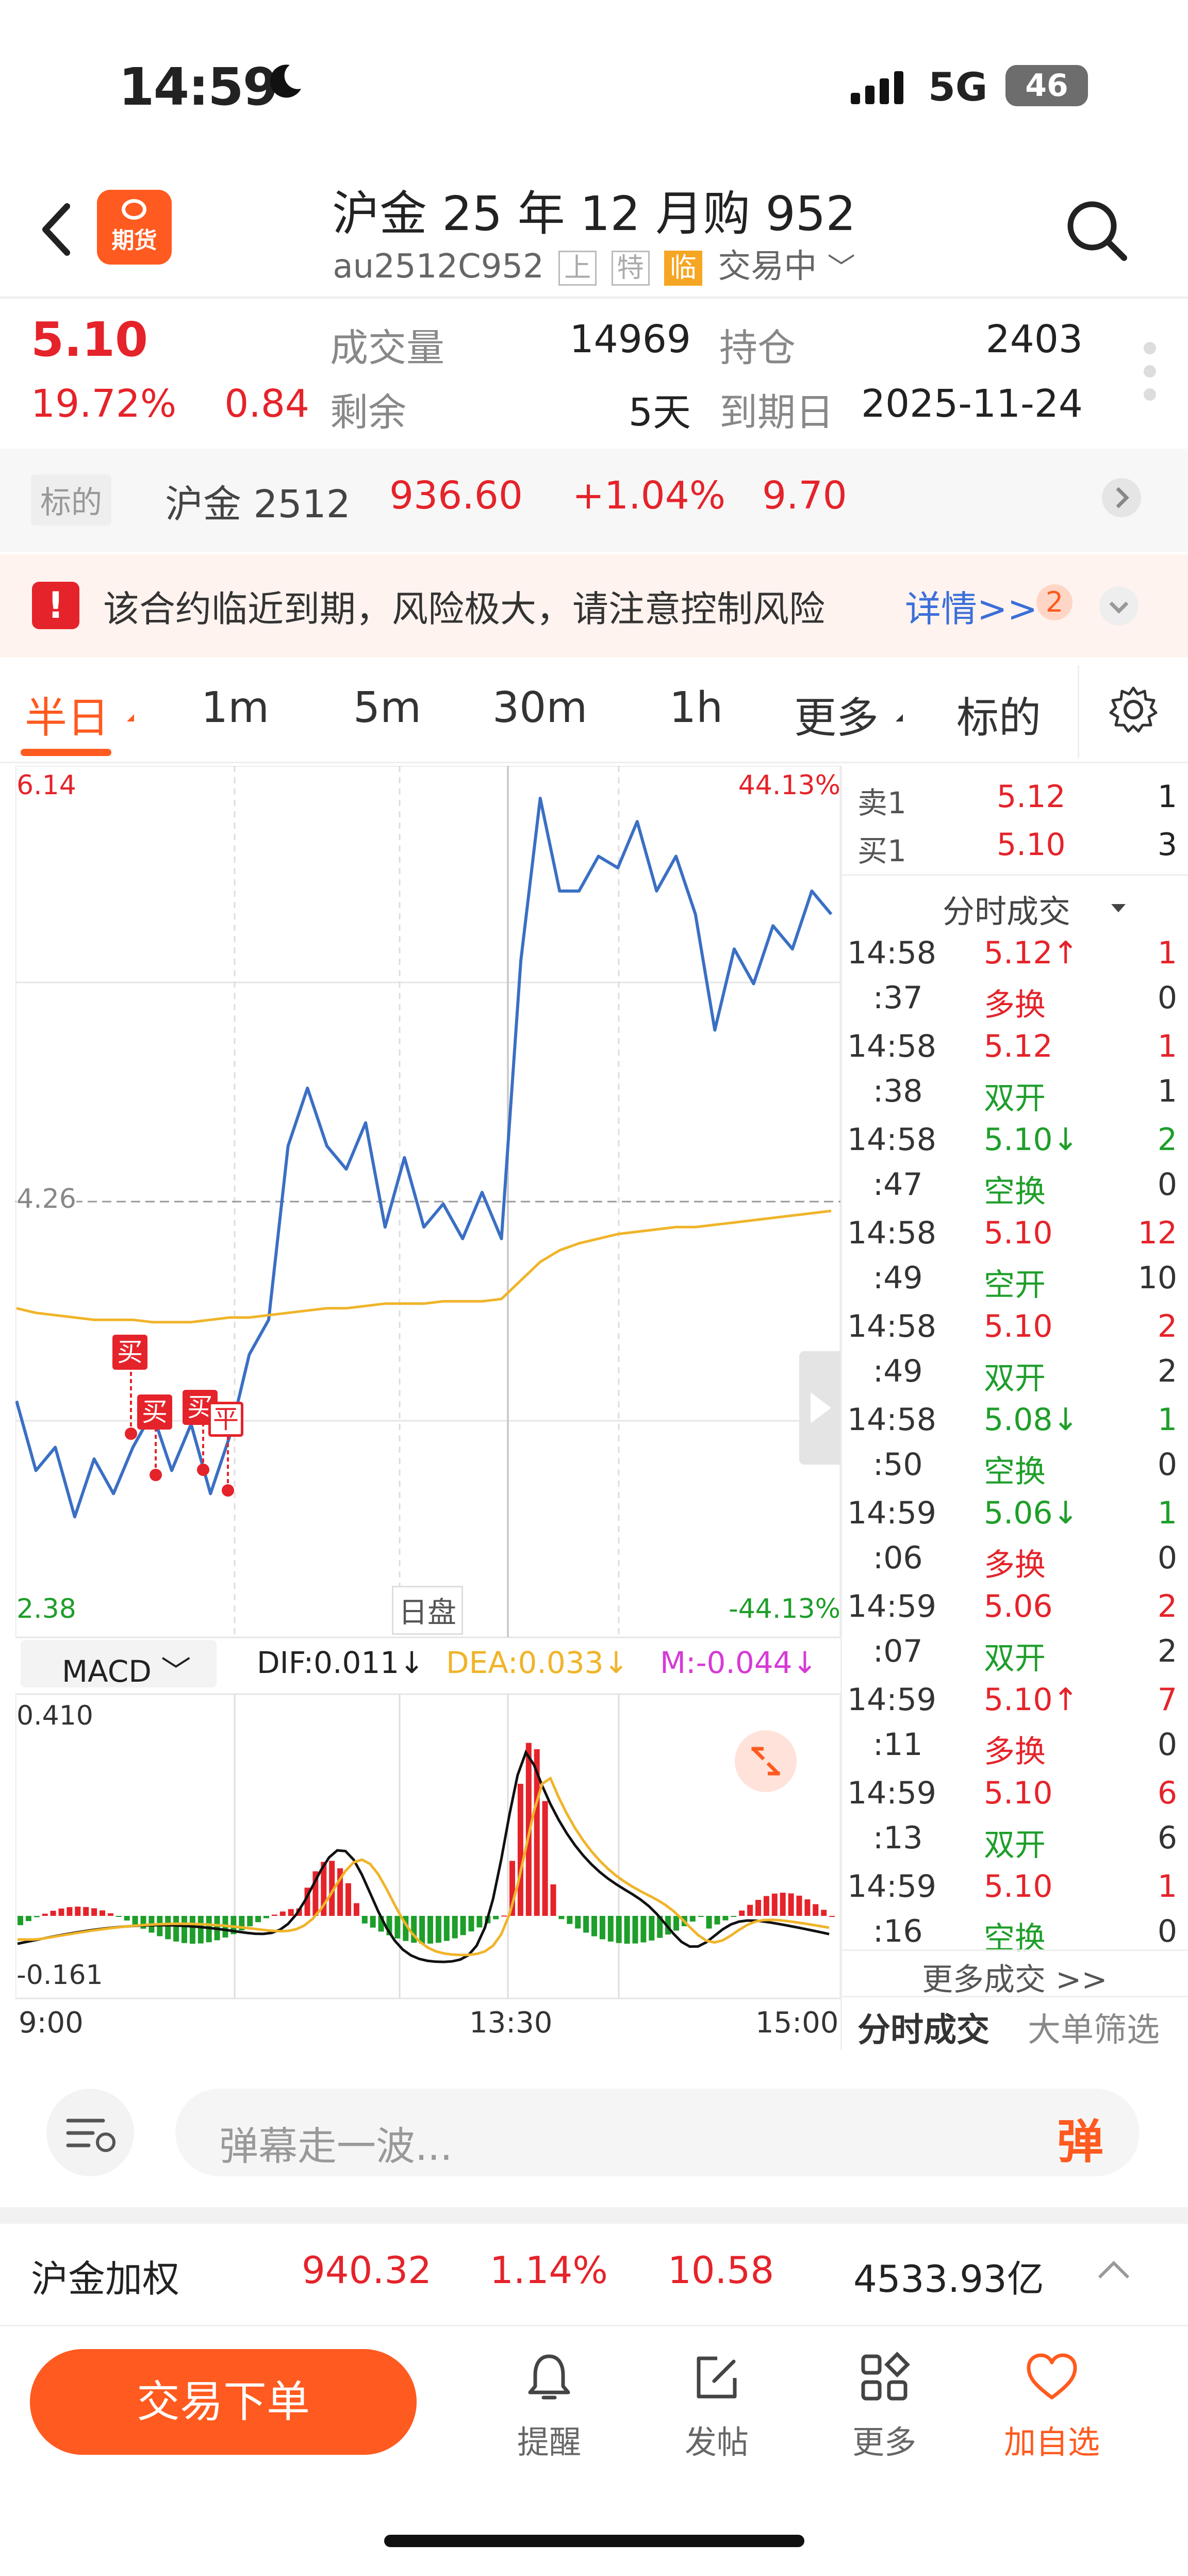 The width and height of the screenshot is (1188, 2576). Describe the element at coordinates (368, 412) in the screenshot. I see `remaining-label: 剩余` at that location.